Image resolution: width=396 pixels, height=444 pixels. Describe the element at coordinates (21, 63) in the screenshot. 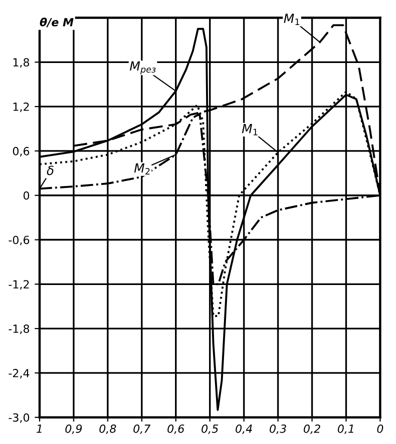

I see `y-tick-label: 1,8` at that location.